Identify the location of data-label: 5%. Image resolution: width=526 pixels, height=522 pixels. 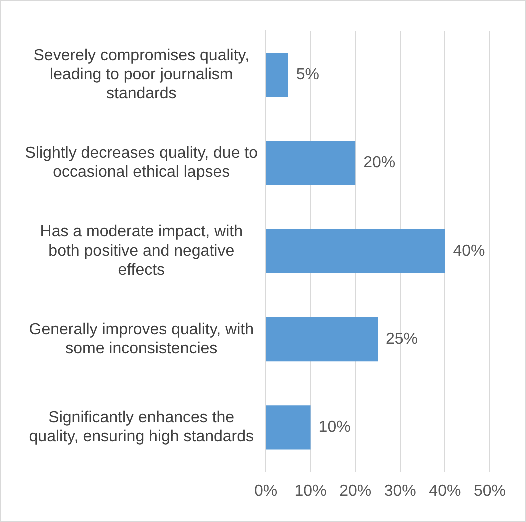
(308, 75).